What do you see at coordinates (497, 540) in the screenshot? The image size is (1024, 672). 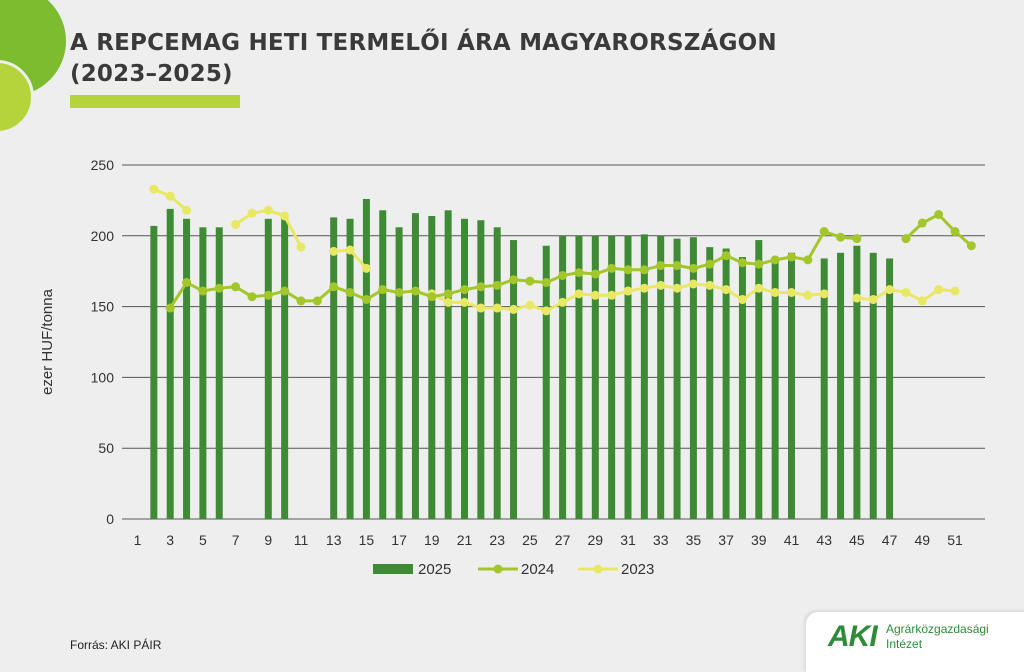 I see `x-tick-label-23: 23` at bounding box center [497, 540].